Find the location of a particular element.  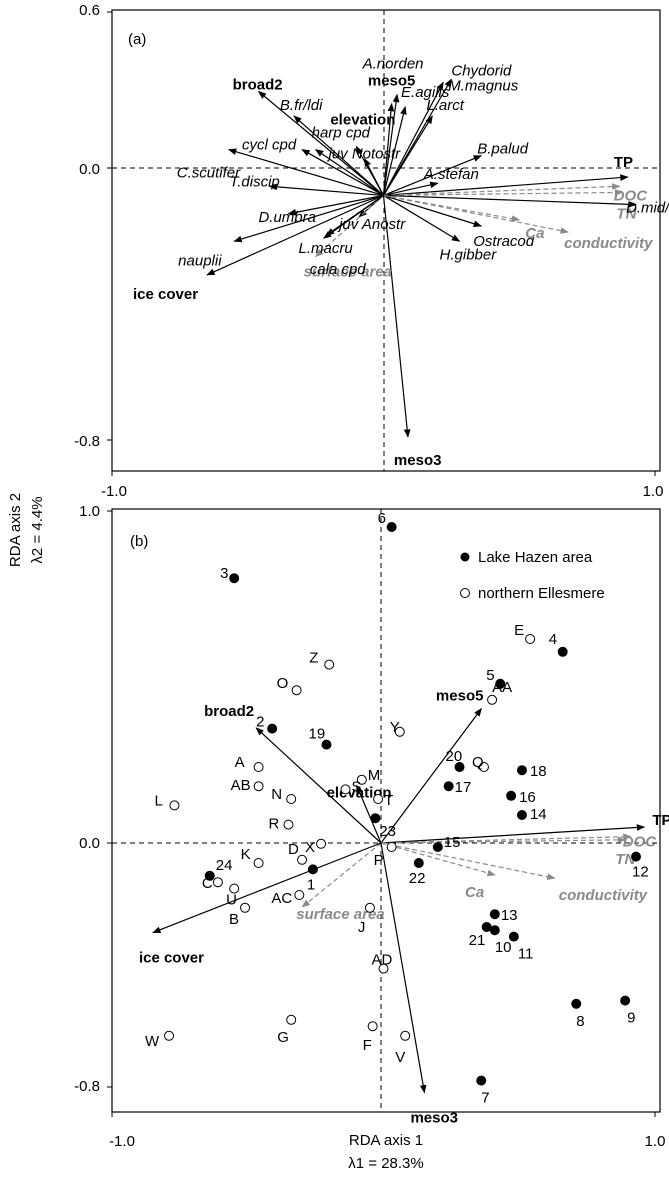

site-label-y: Y is located at coordinates (395, 727).